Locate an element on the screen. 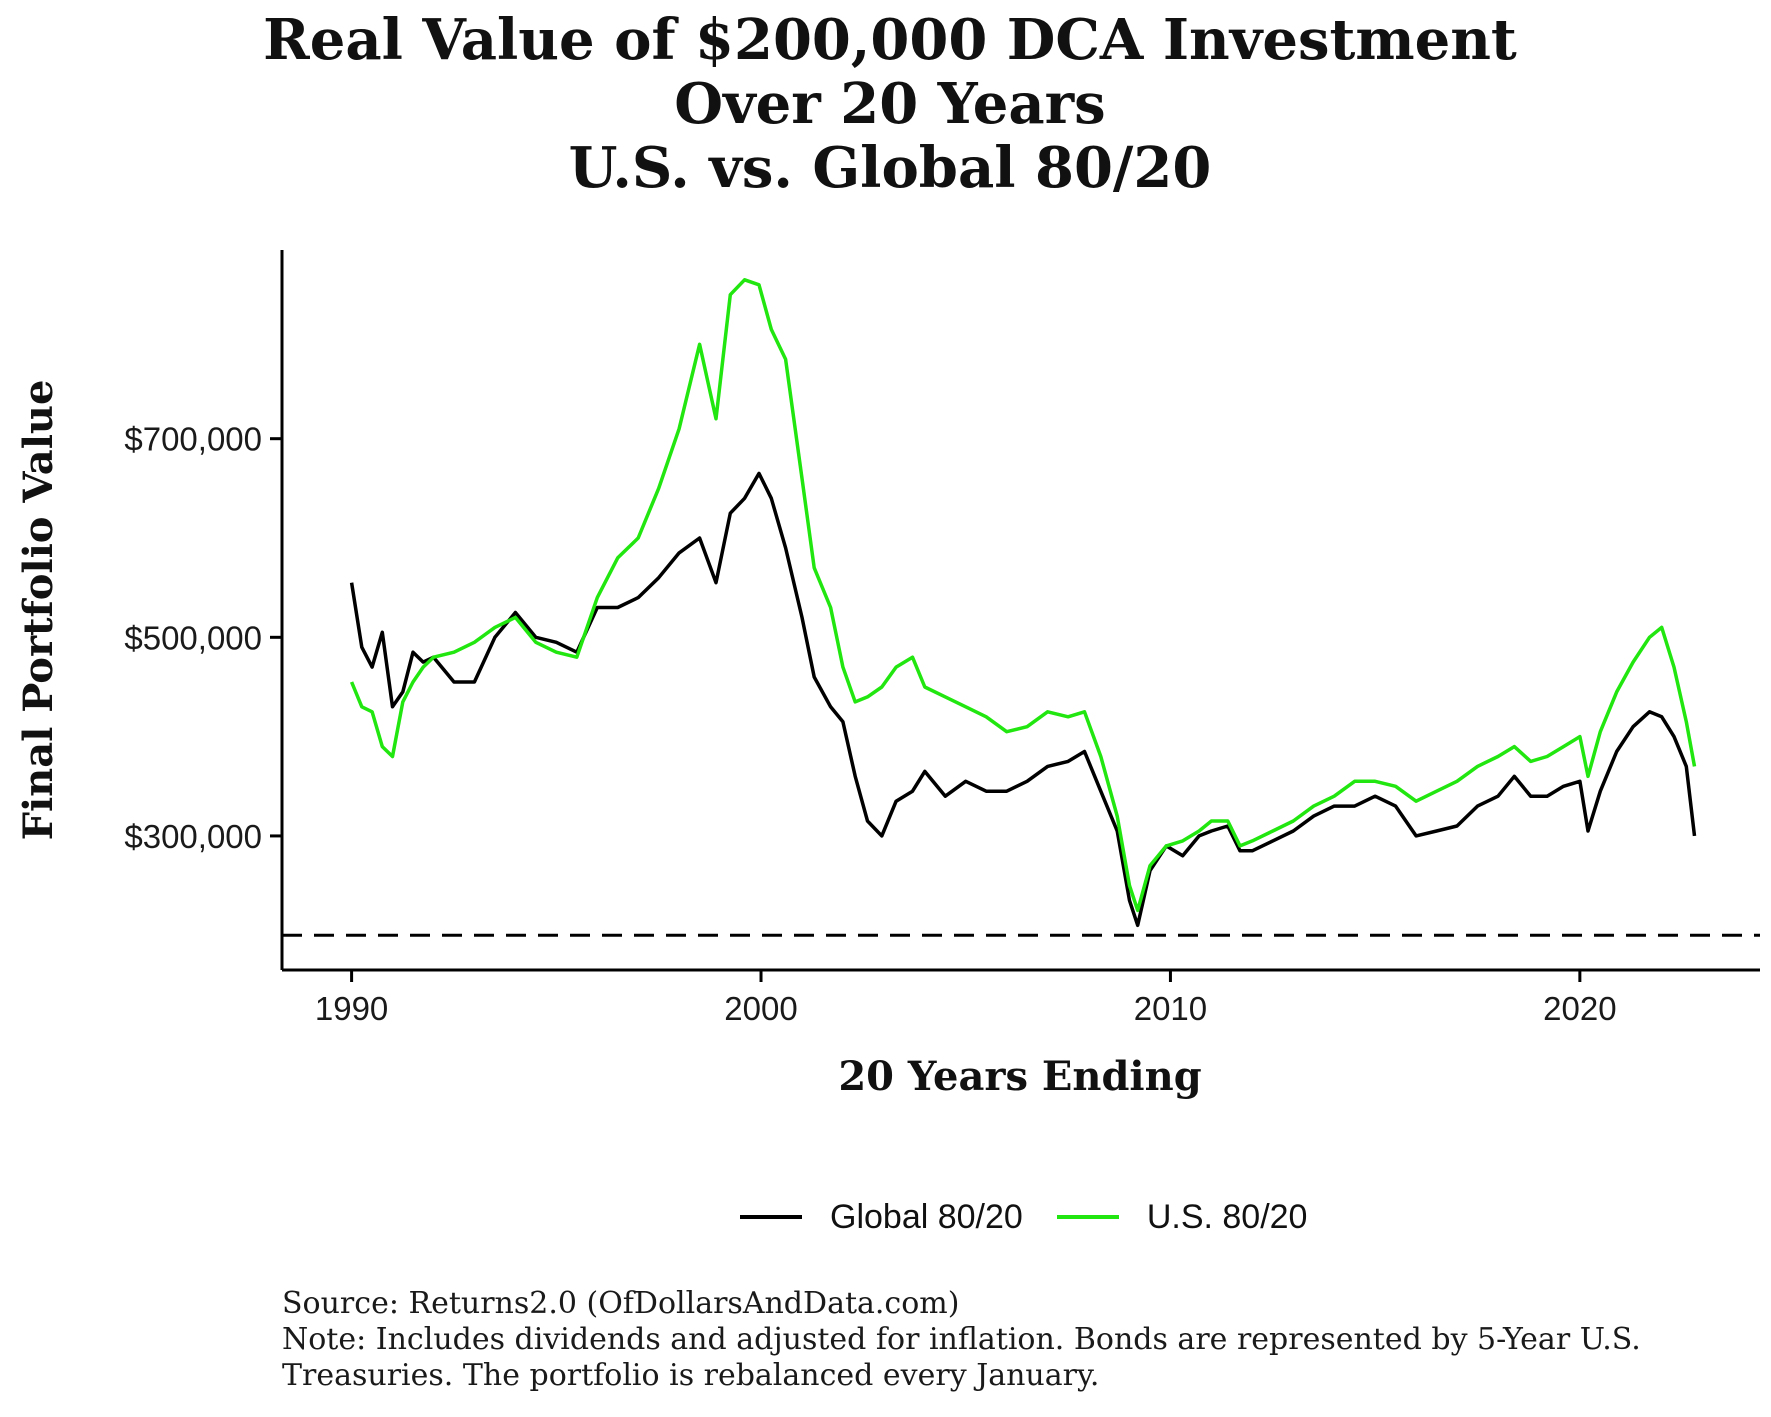  y-tick-label: $700,000 is located at coordinates (193, 439).